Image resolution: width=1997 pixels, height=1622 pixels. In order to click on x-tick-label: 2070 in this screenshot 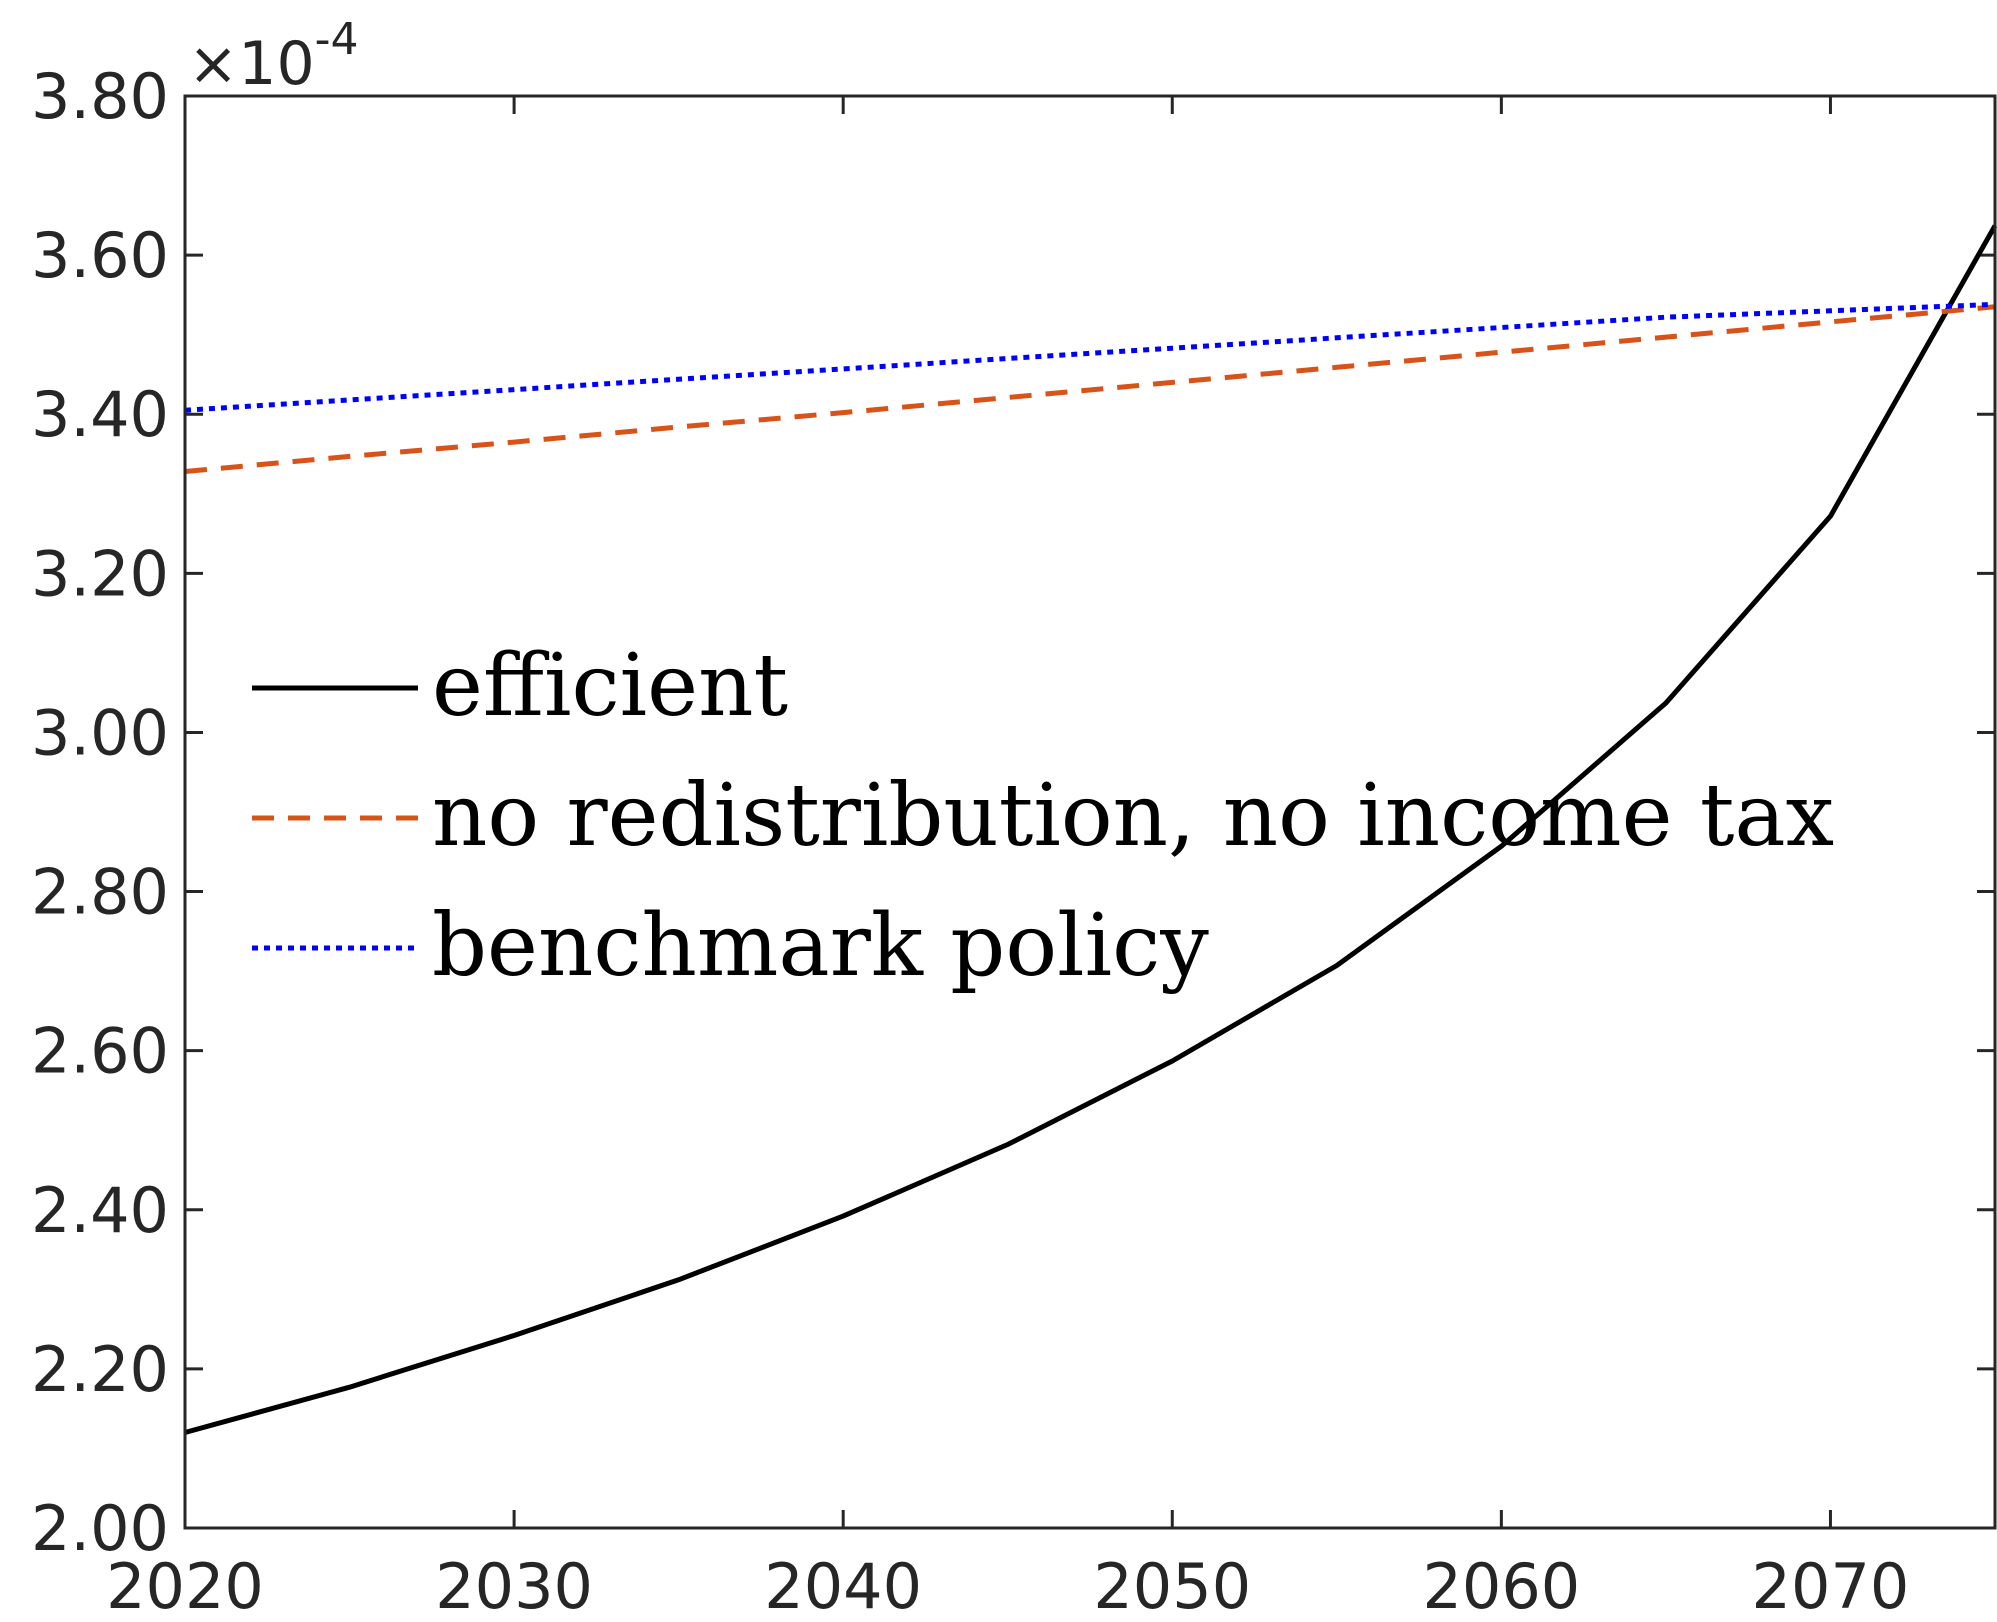, I will do `click(1831, 1586)`.